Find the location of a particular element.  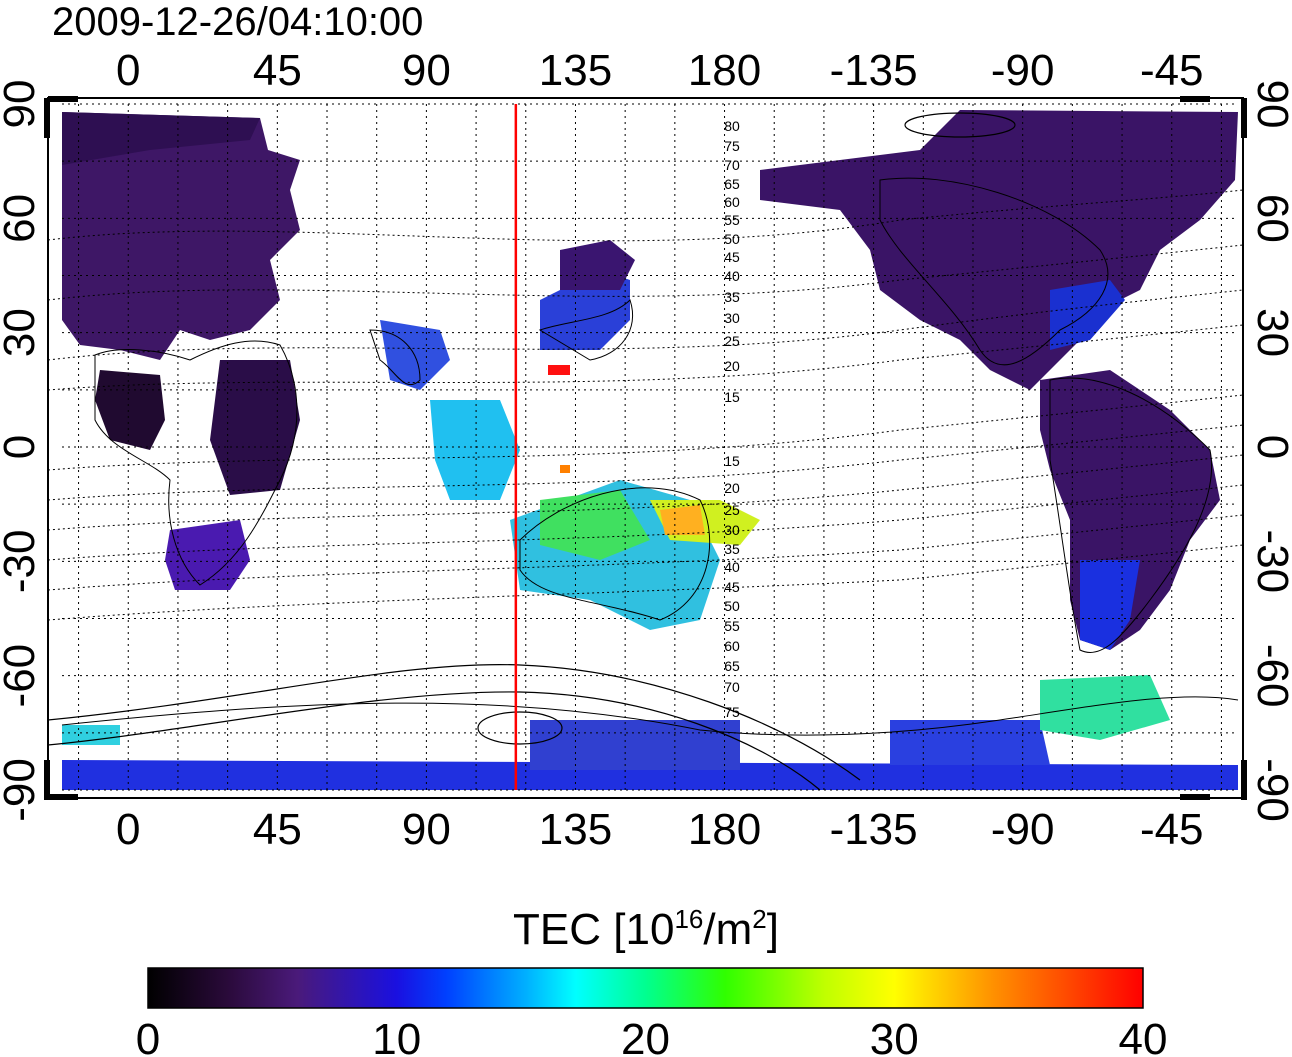

right-lat-tick-label: 30 is located at coordinates (1270, 332).